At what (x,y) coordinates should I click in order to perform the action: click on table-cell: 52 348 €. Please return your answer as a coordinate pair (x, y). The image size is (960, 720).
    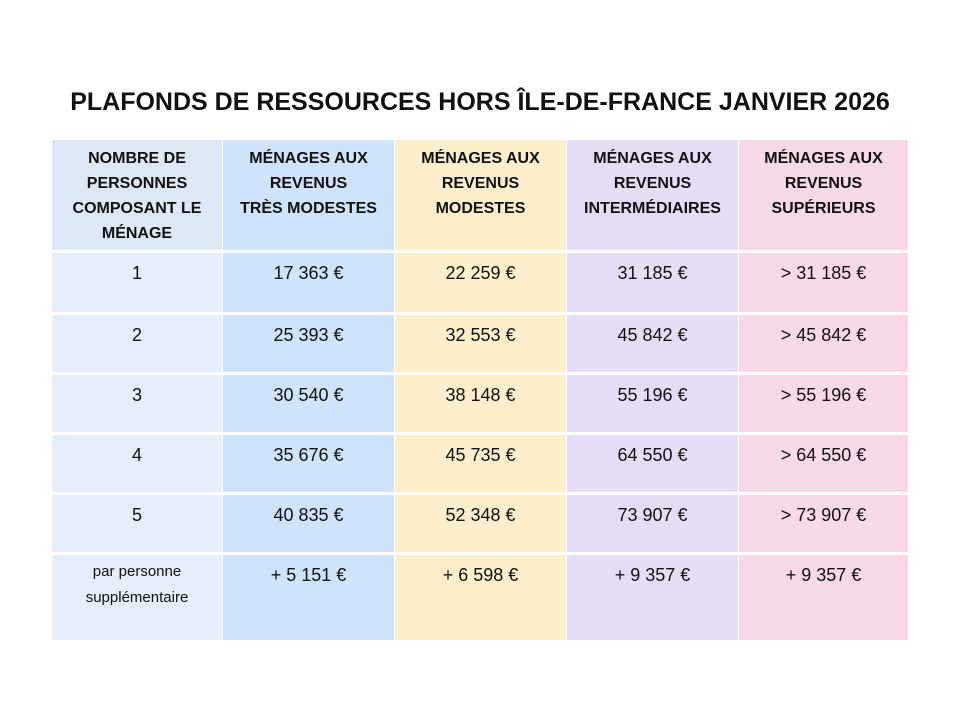
    Looking at the image, I should click on (480, 523).